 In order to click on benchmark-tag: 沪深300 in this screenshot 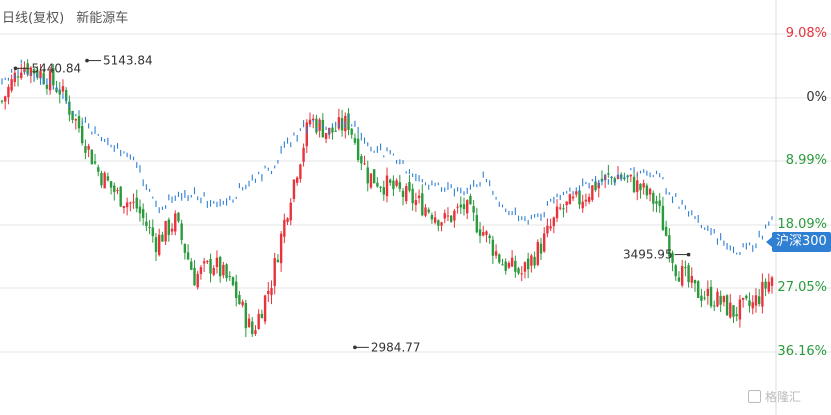, I will do `click(798, 242)`.